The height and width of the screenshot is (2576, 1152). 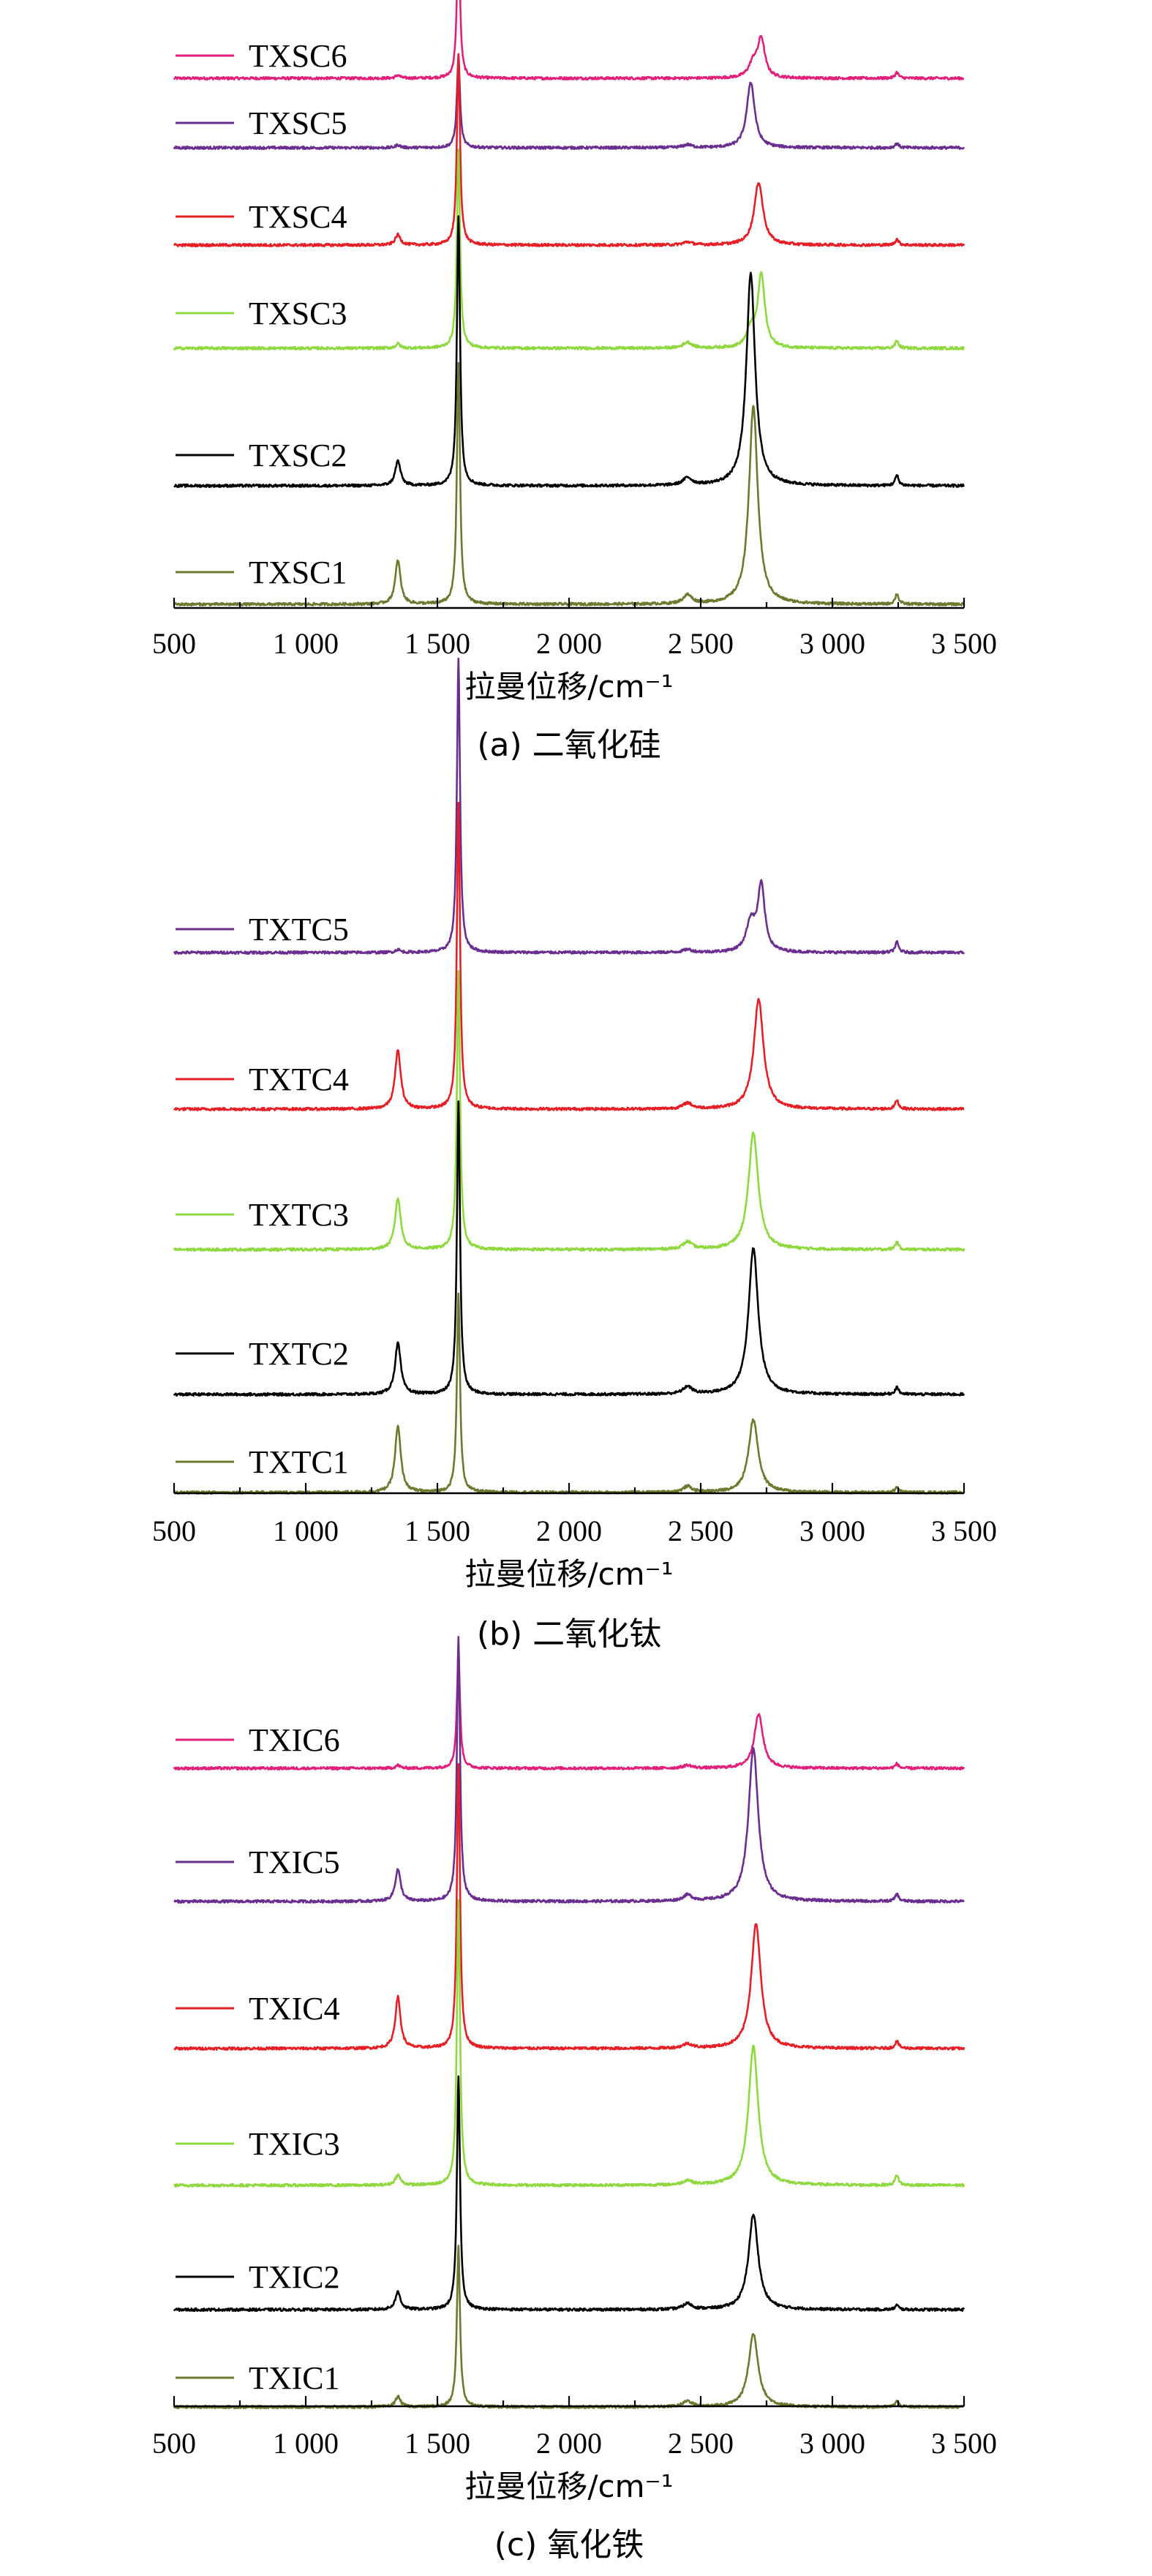 What do you see at coordinates (294, 2378) in the screenshot?
I see `legend-label-TXIC1: TXIC1` at bounding box center [294, 2378].